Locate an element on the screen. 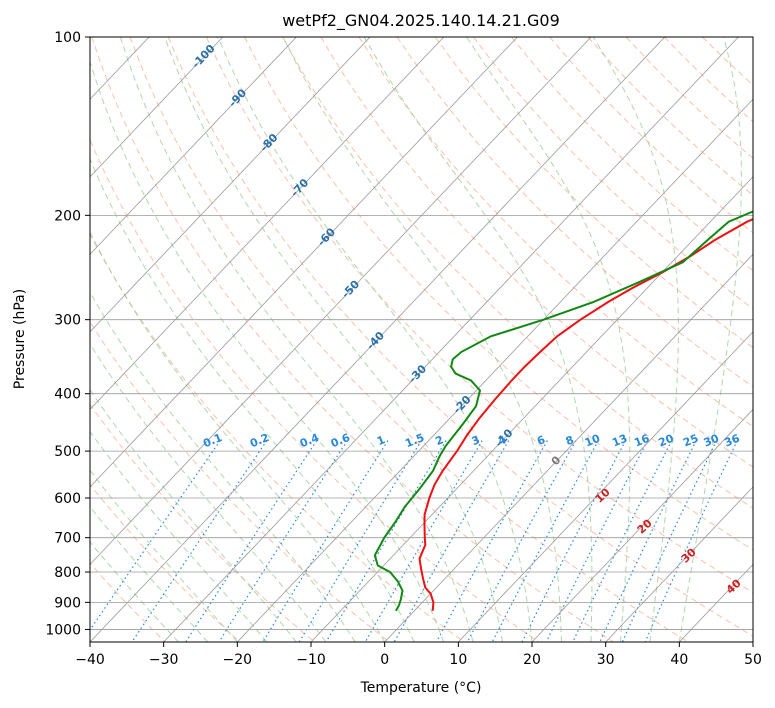 The width and height of the screenshot is (775, 708). dry-adiabat-label: 40 is located at coordinates (734, 586).